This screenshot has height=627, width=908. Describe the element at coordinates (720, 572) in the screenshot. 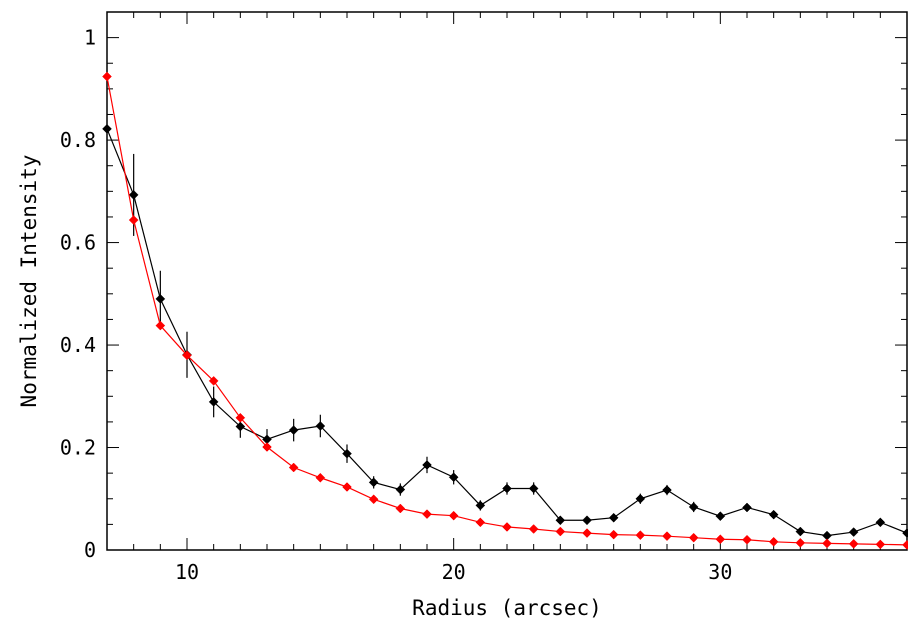

I see `x-tick-label: 30` at that location.